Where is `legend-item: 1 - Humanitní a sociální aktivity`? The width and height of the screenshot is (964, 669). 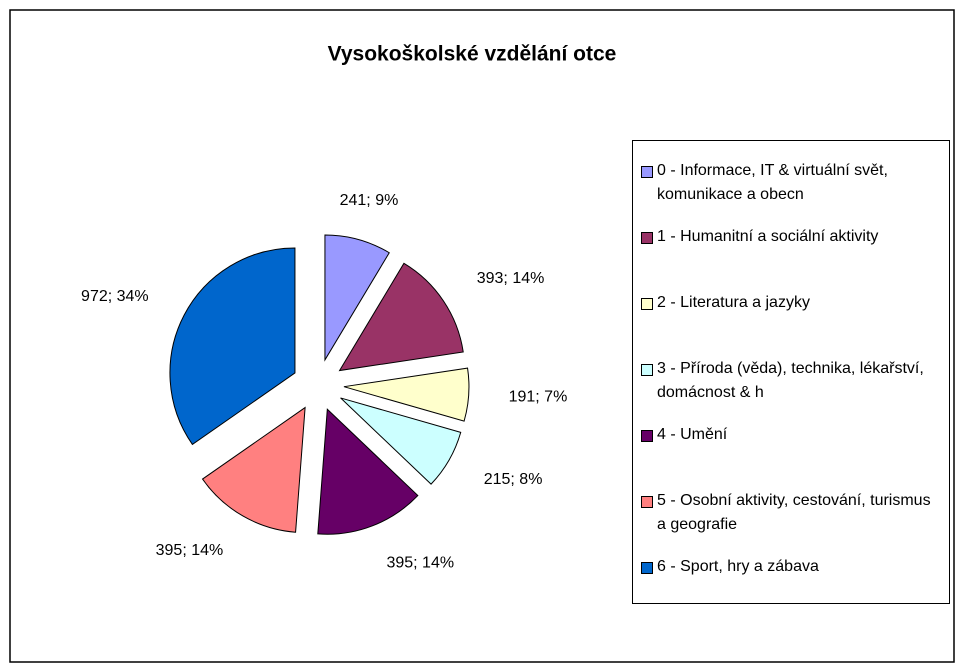 legend-item: 1 - Humanitní a sociální aktivity is located at coordinates (791, 258).